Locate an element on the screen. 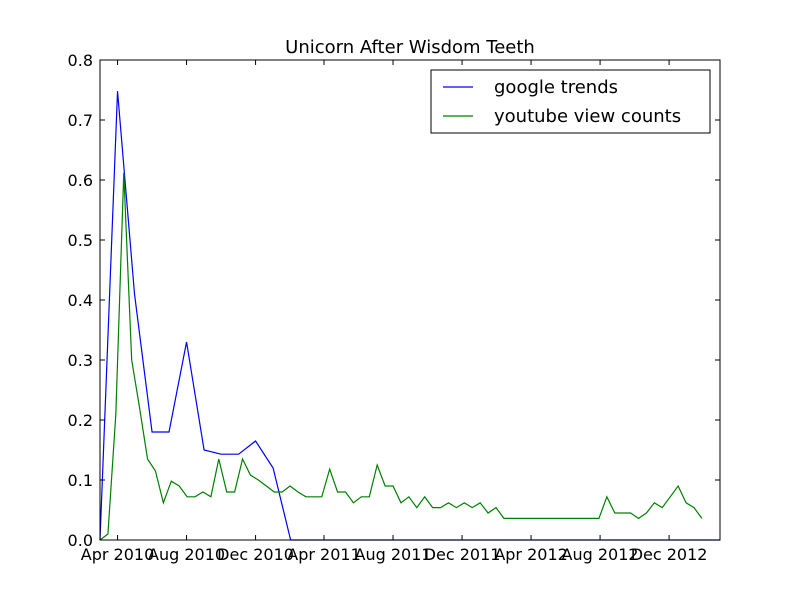 The image size is (800, 600). y-tick-label: 0.4 is located at coordinates (80, 300).